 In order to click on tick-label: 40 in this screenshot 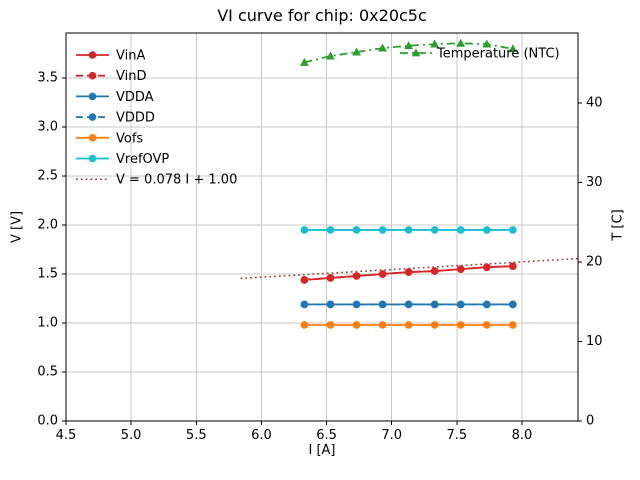, I will do `click(594, 102)`.